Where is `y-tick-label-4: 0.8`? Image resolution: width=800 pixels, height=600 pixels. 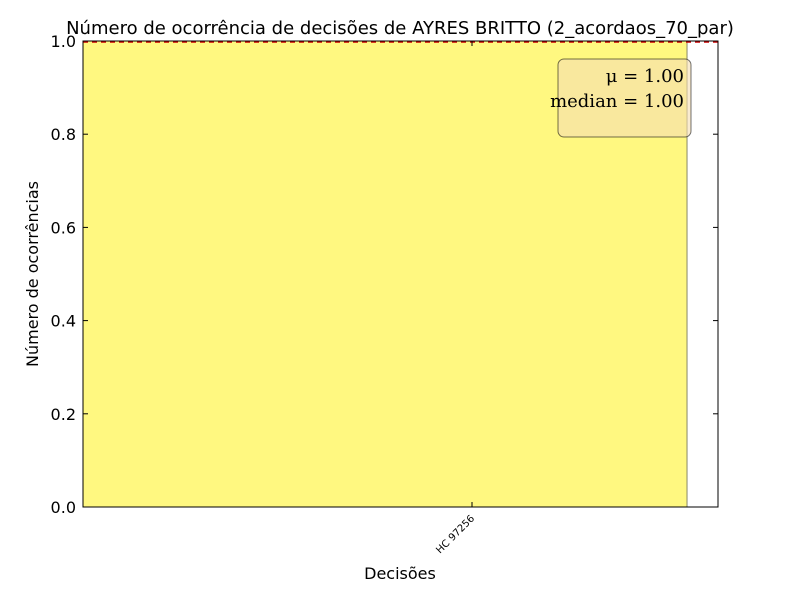 y-tick-label-4: 0.8 is located at coordinates (63, 134).